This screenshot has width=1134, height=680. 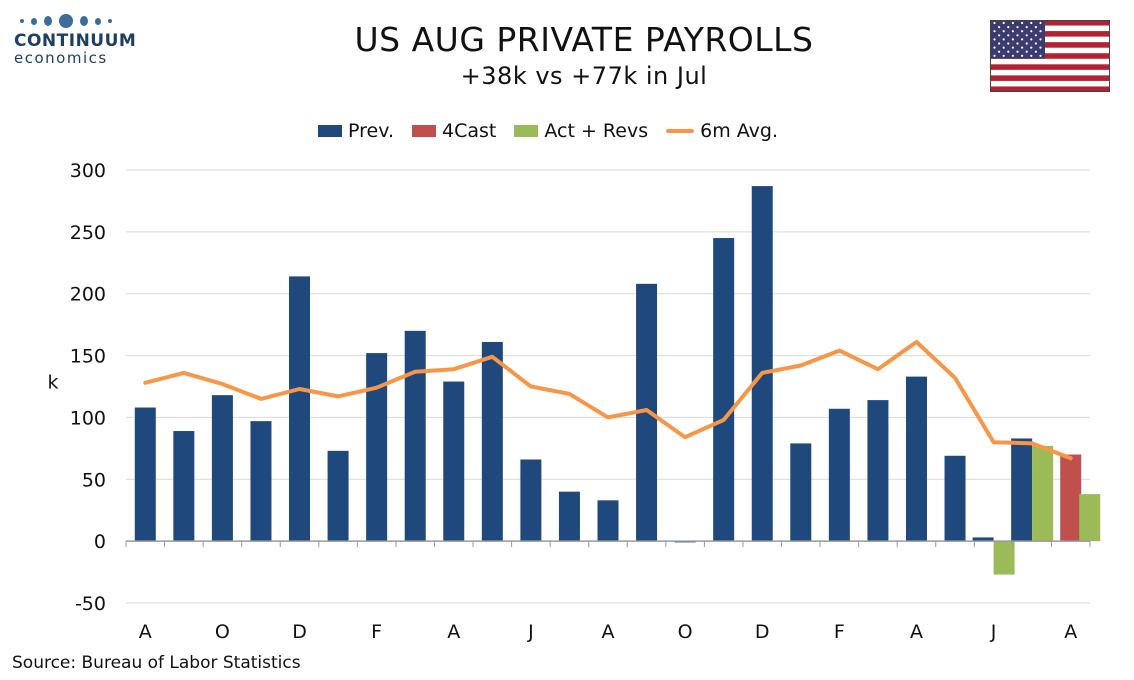 I want to click on source-note: Source: Bureau of Labor Statistics, so click(x=156, y=663).